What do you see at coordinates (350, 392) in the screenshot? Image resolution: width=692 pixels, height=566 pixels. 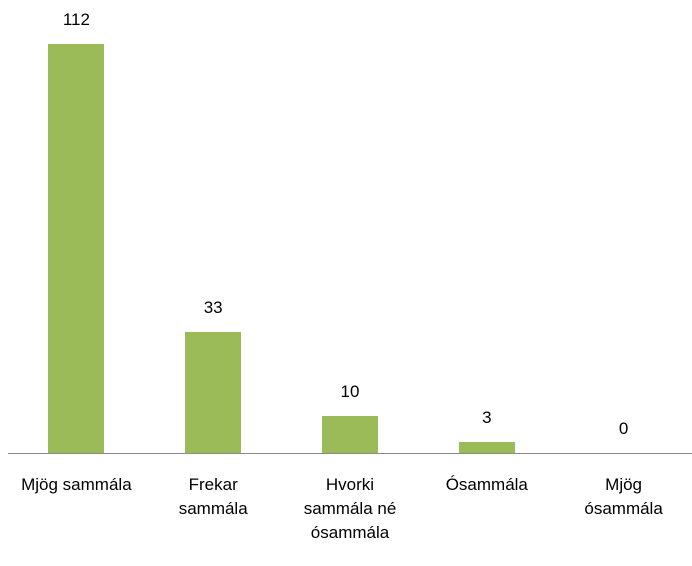 I see `data-label: 10` at bounding box center [350, 392].